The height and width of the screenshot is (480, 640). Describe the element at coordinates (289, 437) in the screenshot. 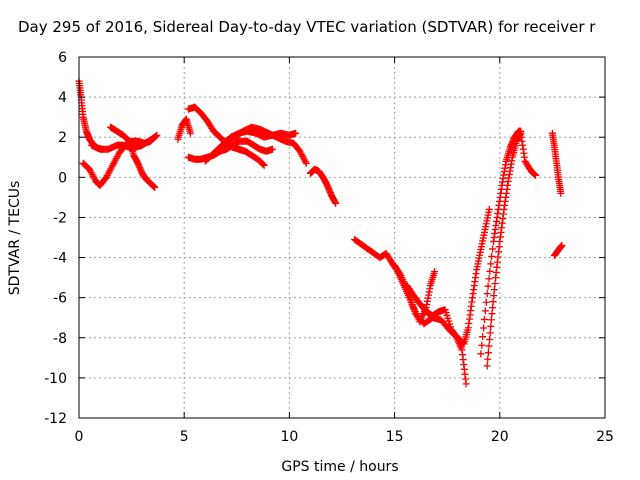

I see `x-tick-label: 10` at that location.